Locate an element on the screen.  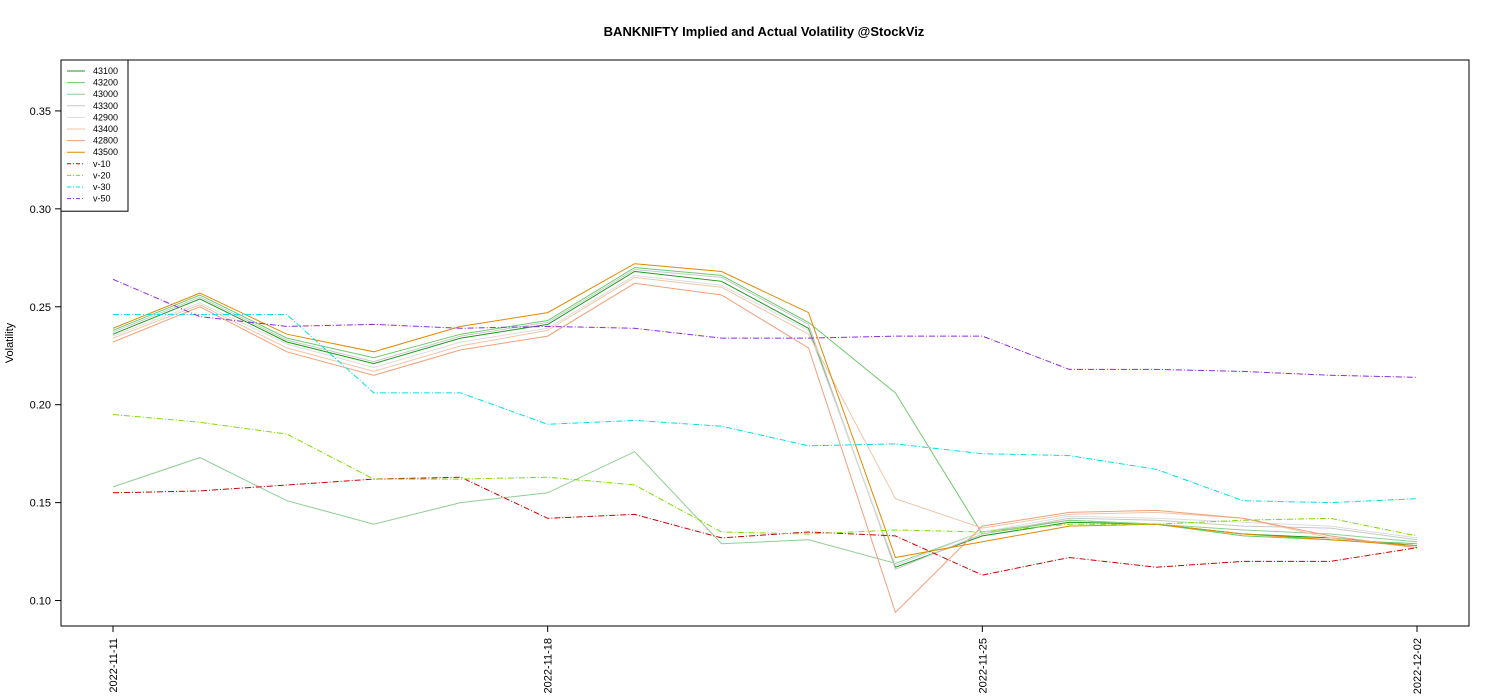
legend-label: 43500 is located at coordinates (105, 152).